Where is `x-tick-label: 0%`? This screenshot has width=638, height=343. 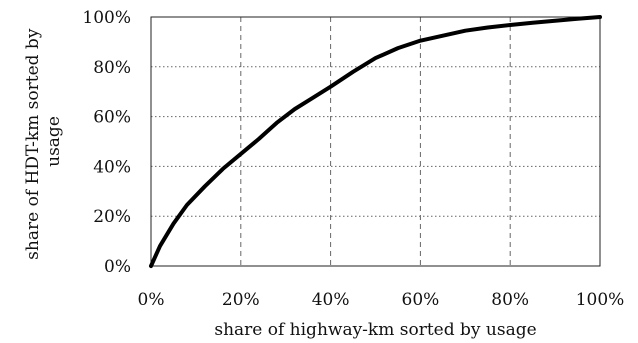
x-tick-label: 0% is located at coordinates (151, 300).